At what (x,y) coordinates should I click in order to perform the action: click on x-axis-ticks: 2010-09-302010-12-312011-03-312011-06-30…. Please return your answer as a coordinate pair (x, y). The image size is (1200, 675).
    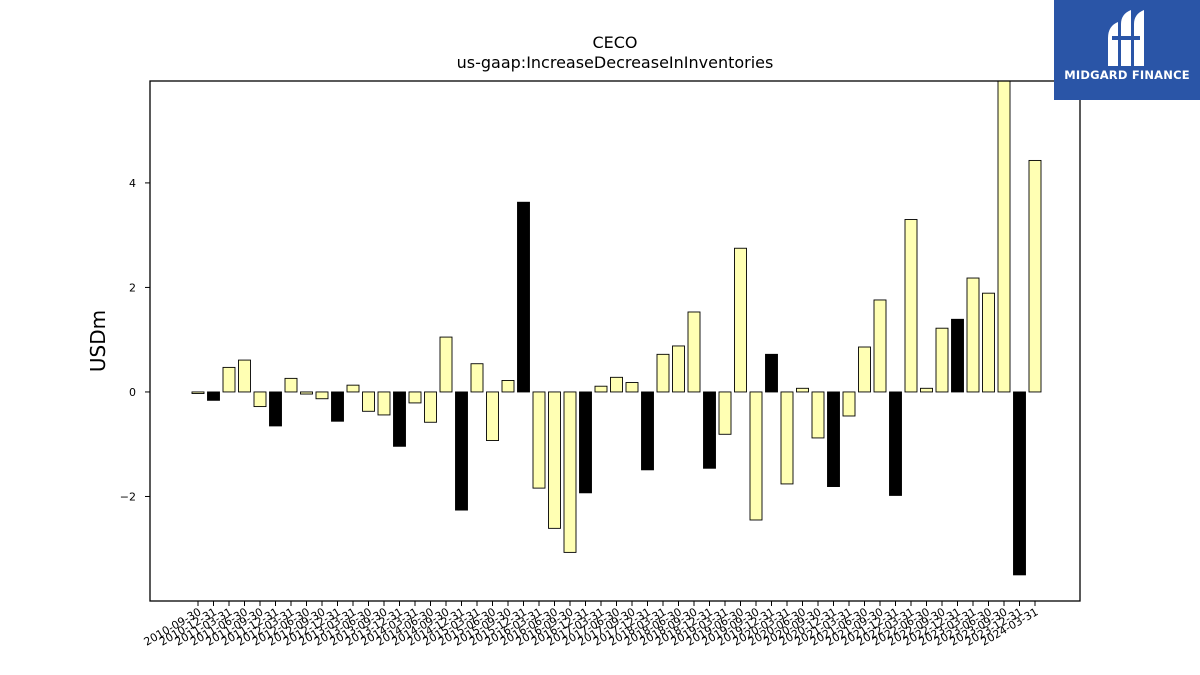
    Looking at the image, I should click on (591, 625).